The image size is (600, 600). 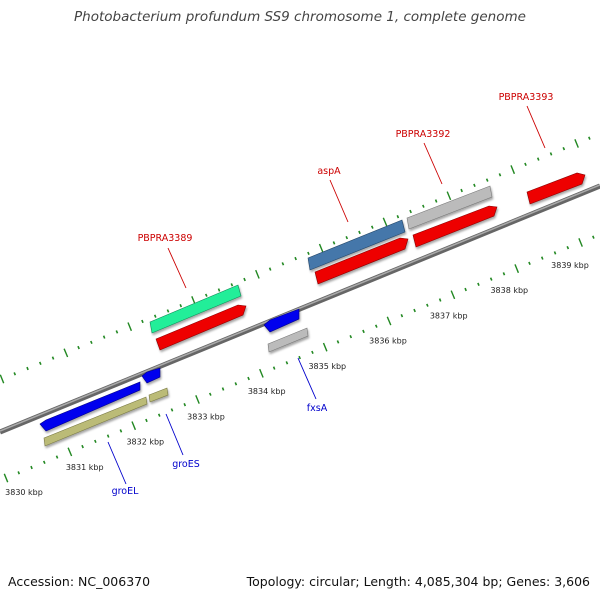 What do you see at coordinates (24, 492) in the screenshot?
I see `scale-label: 3830 kbp` at bounding box center [24, 492].